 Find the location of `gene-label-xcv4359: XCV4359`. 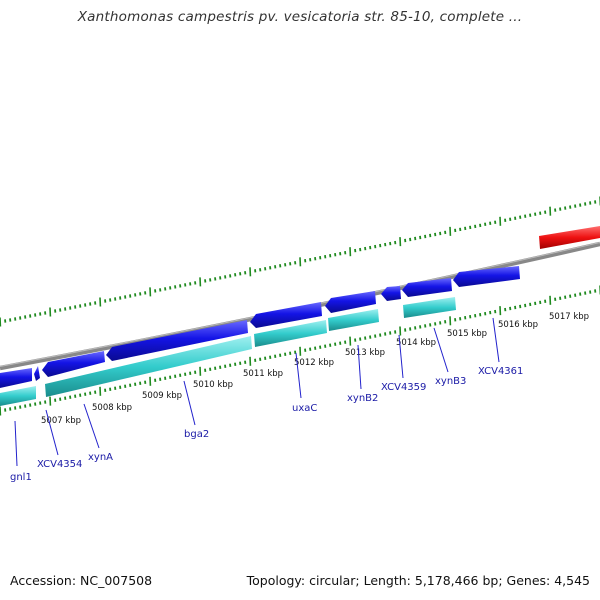

gene-label-xcv4359: XCV4359 is located at coordinates (403, 387).